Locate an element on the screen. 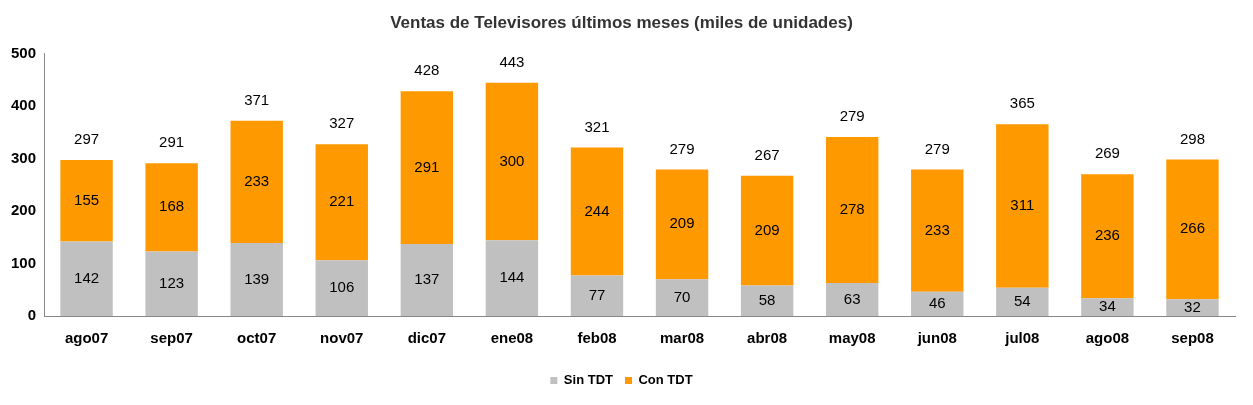 The height and width of the screenshot is (405, 1253). data-label: 155 is located at coordinates (87, 199).